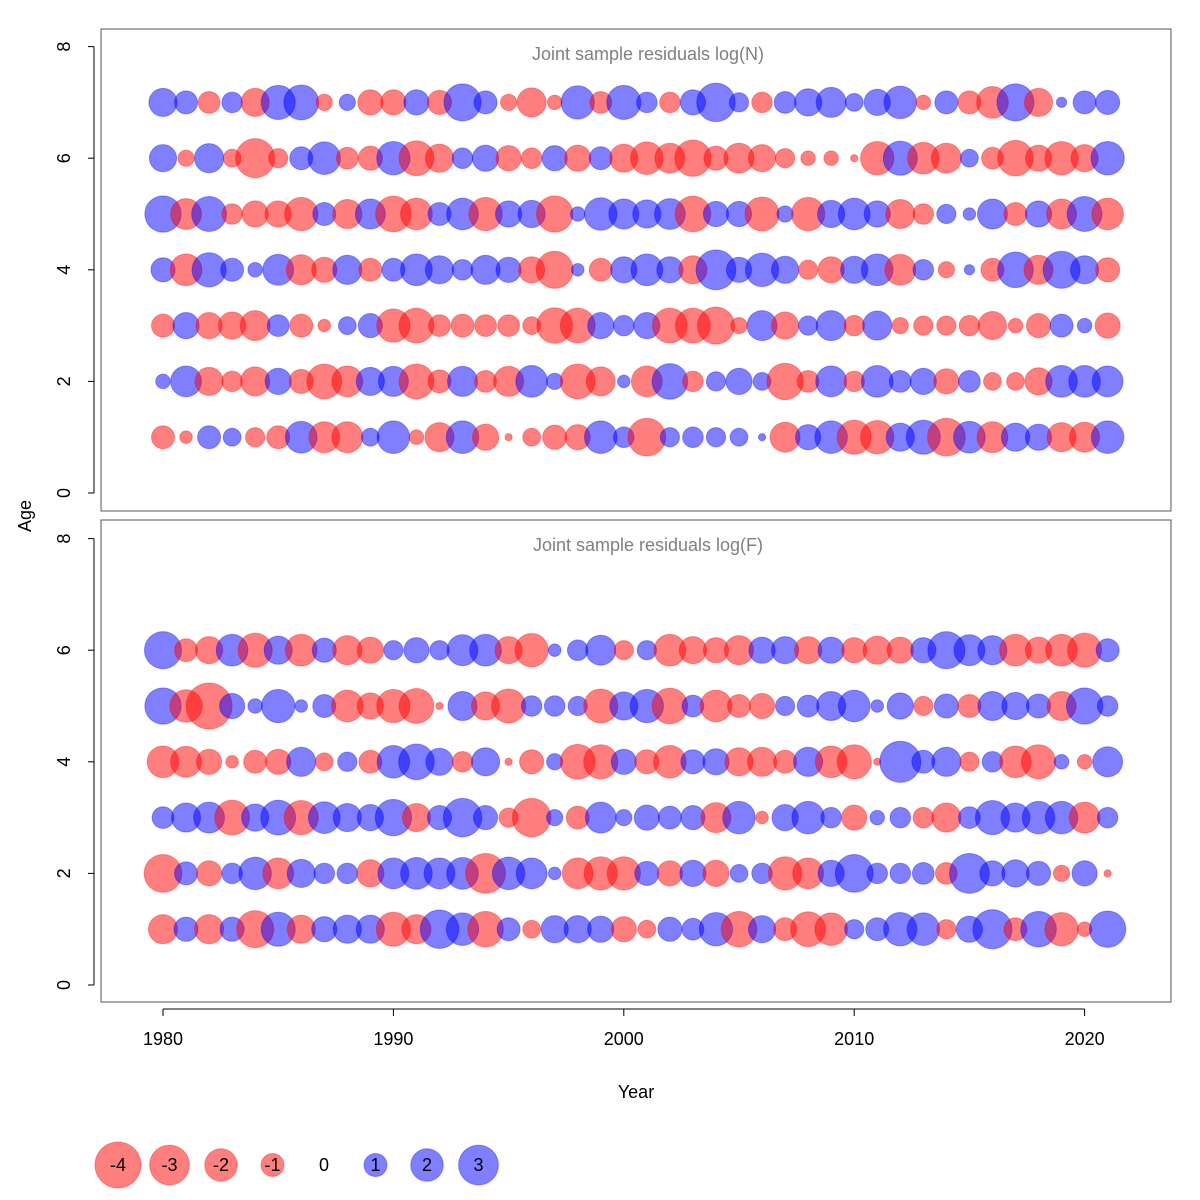 This screenshot has height=1200, width=1200. Describe the element at coordinates (64, 158) in the screenshot. I see `y-tick-label: 6` at that location.